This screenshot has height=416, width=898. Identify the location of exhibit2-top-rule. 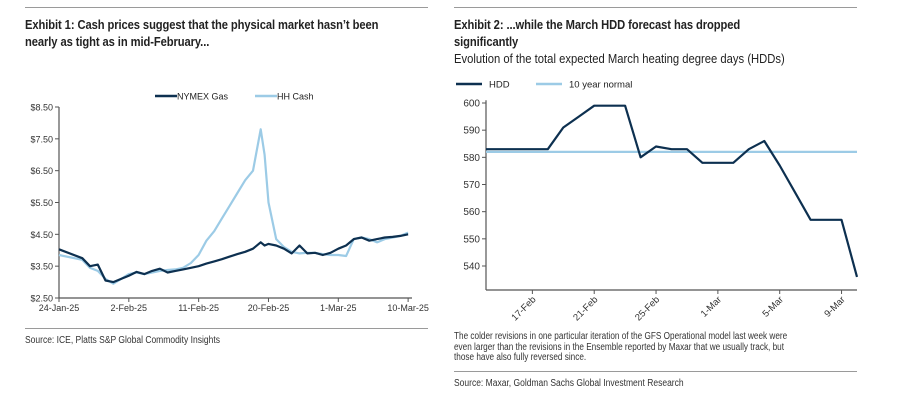
(655, 7).